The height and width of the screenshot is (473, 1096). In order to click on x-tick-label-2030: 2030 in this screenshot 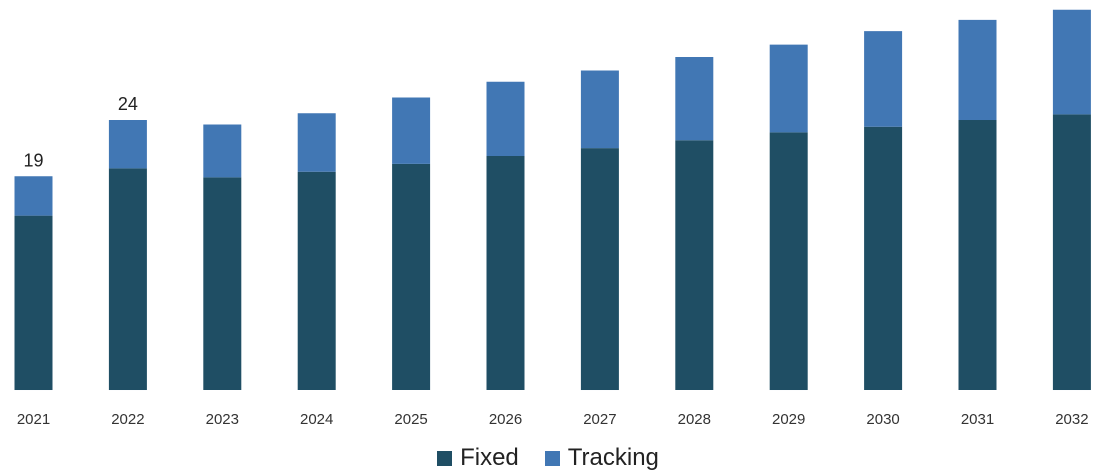, I will do `click(882, 419)`.